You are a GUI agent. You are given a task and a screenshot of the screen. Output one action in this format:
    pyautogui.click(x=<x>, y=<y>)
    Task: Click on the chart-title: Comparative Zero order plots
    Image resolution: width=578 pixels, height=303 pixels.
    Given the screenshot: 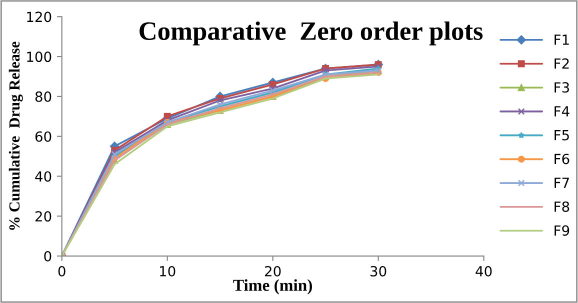 What is the action you would take?
    pyautogui.click(x=311, y=33)
    